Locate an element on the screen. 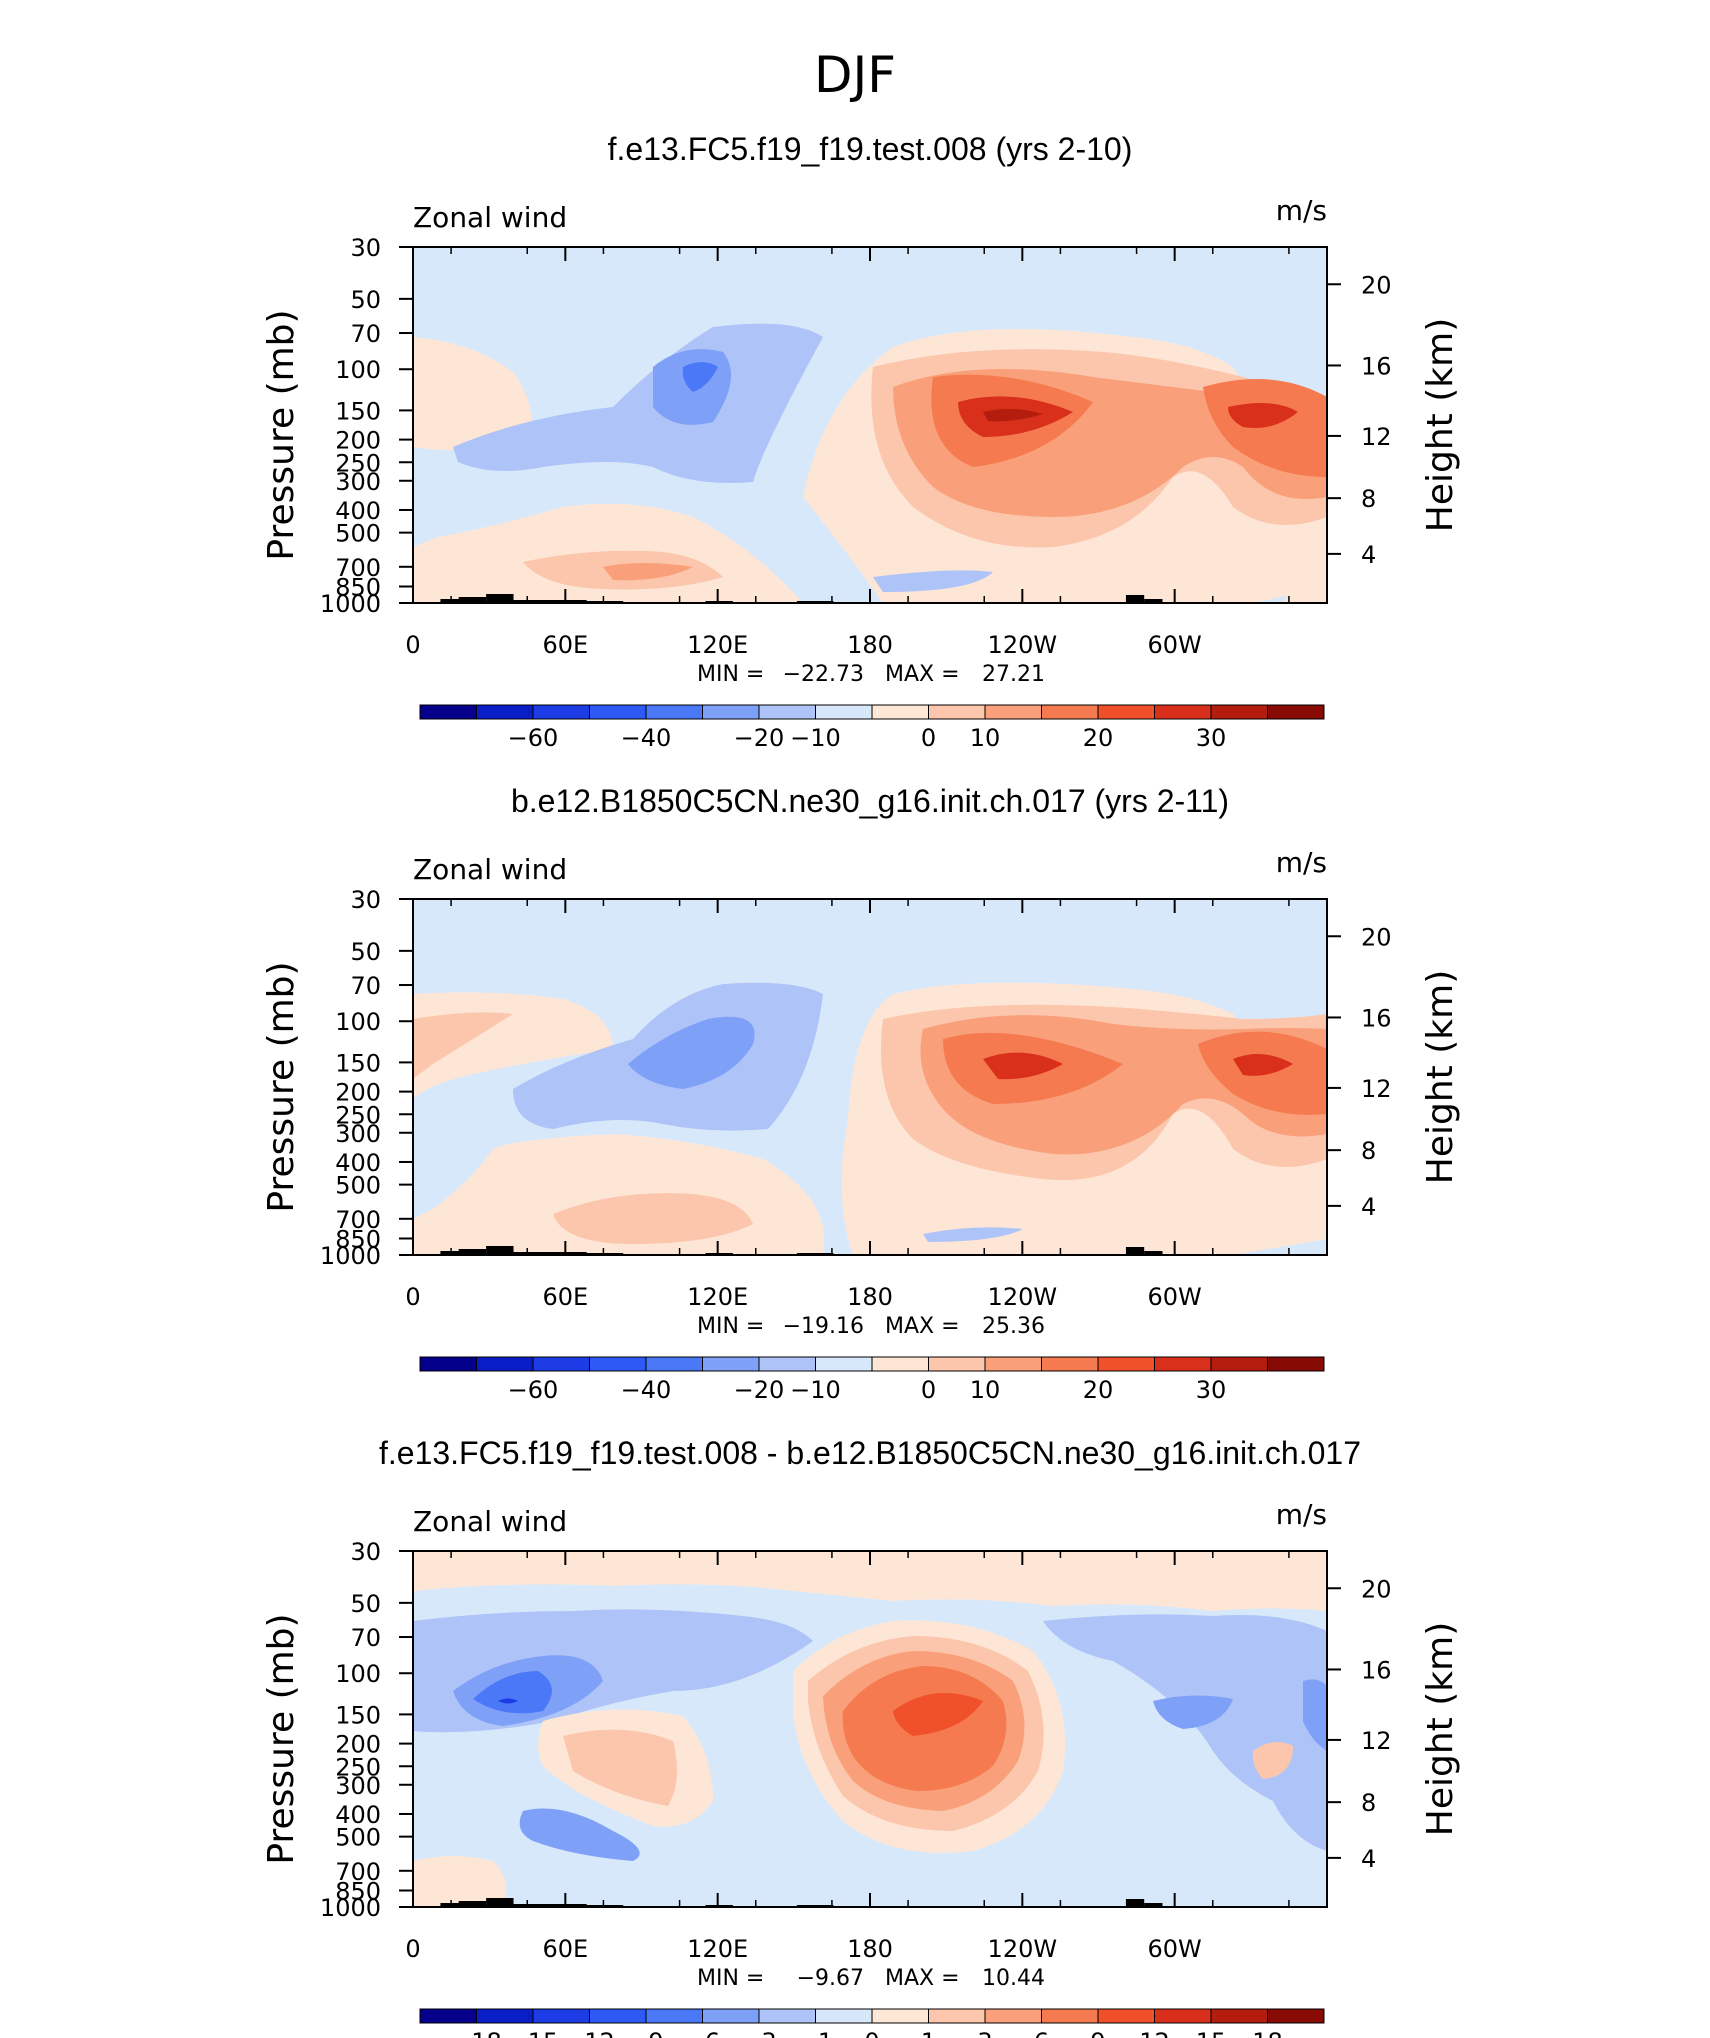  panel-2-contour-field is located at coordinates (870, 1077).